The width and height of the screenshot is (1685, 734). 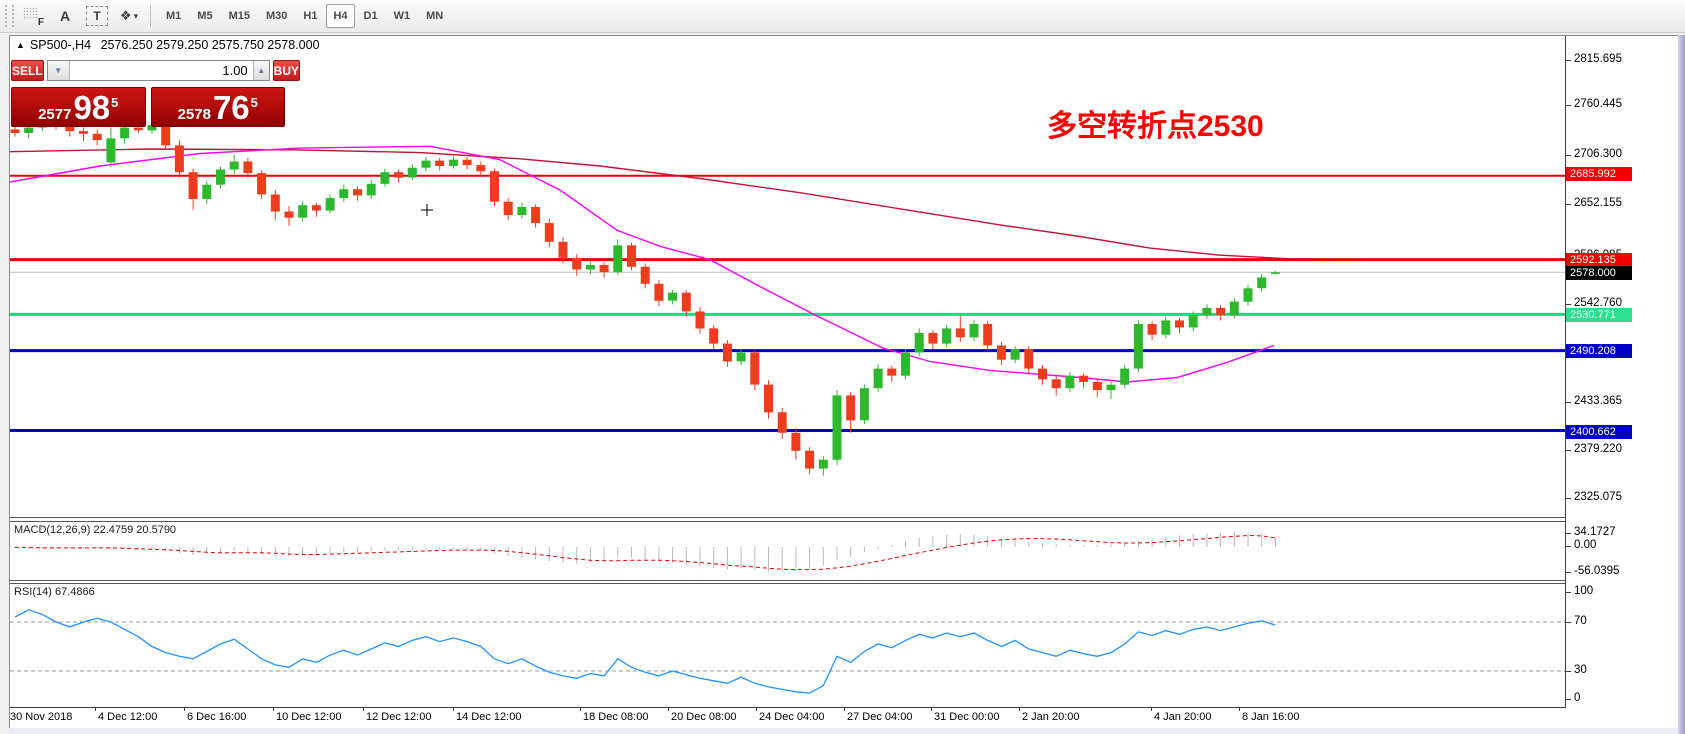 What do you see at coordinates (1598, 497) in the screenshot?
I see `price-tick-label: 2325.075` at bounding box center [1598, 497].